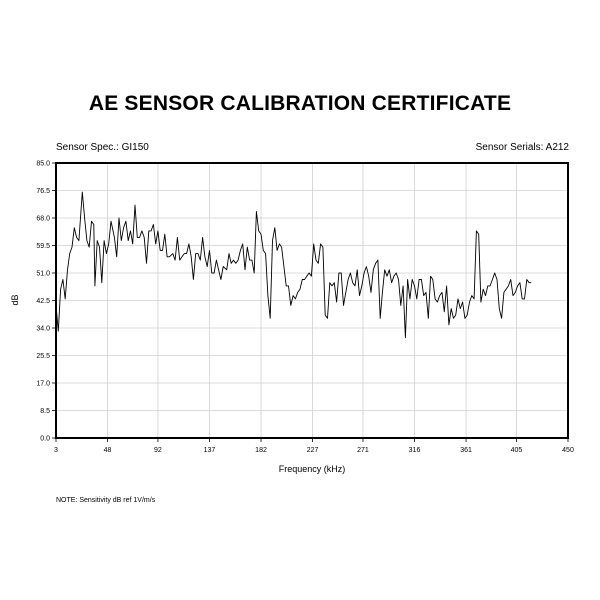 This screenshot has width=600, height=600. What do you see at coordinates (43, 274) in the screenshot?
I see `y-tick-label: 51.0` at bounding box center [43, 274].